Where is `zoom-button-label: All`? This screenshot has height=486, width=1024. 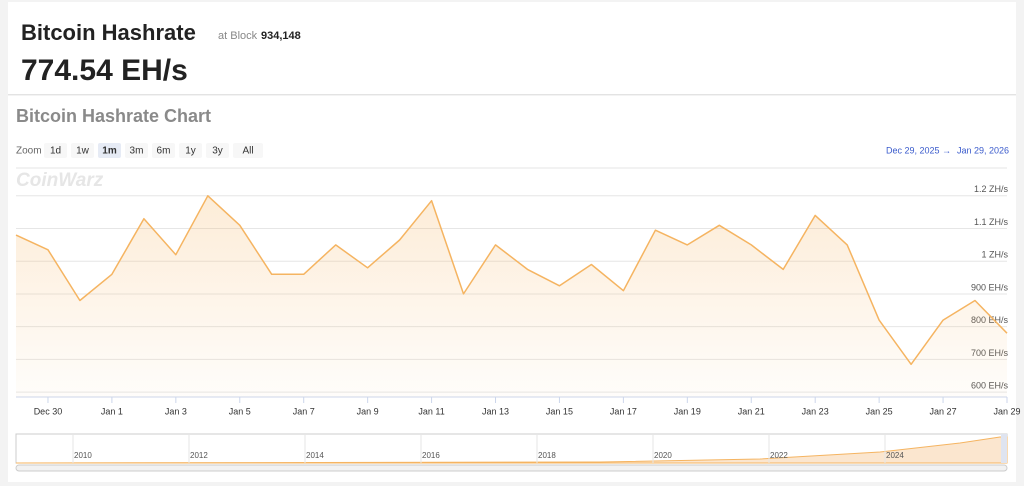 zoom-button-label: All is located at coordinates (247, 151).